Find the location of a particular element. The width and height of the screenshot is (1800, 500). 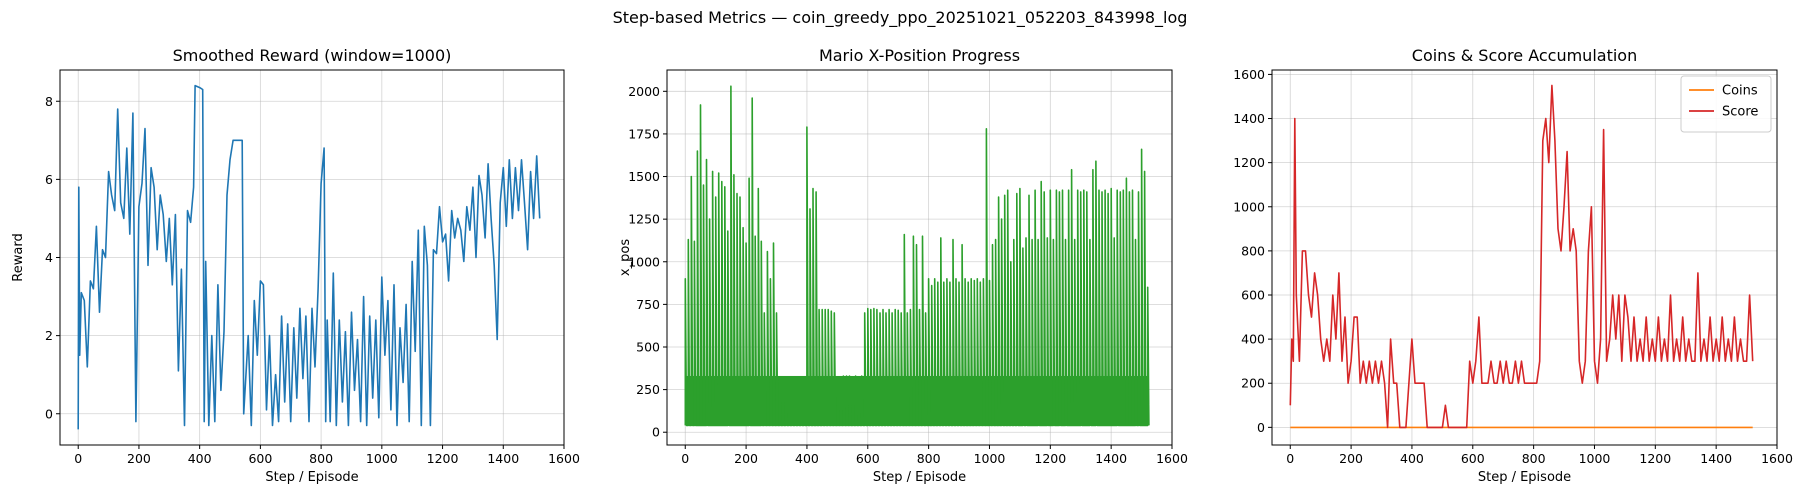

y-tick-label: 4 is located at coordinates (49, 257).